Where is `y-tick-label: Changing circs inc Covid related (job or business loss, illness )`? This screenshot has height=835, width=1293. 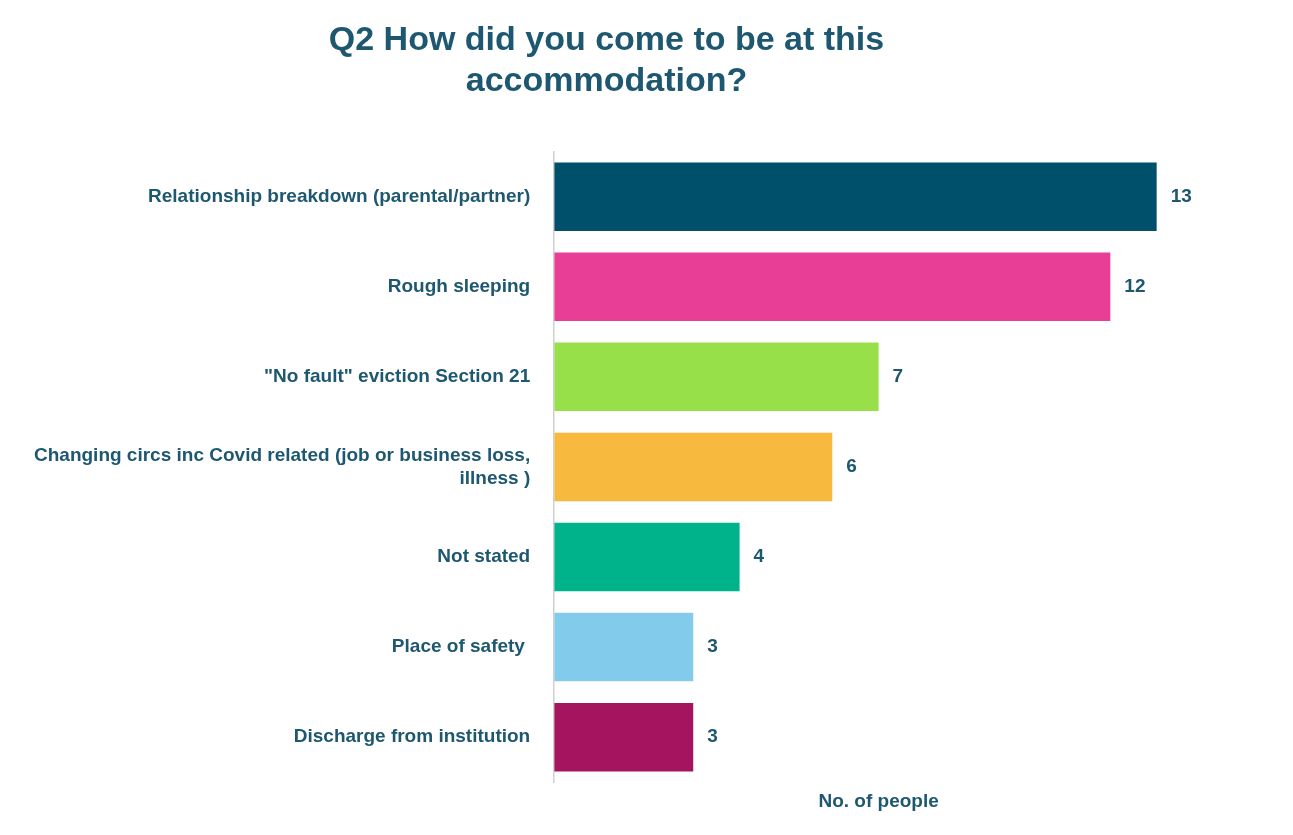 y-tick-label: Changing circs inc Covid related (job or business loss, illness ) is located at coordinates (282, 465).